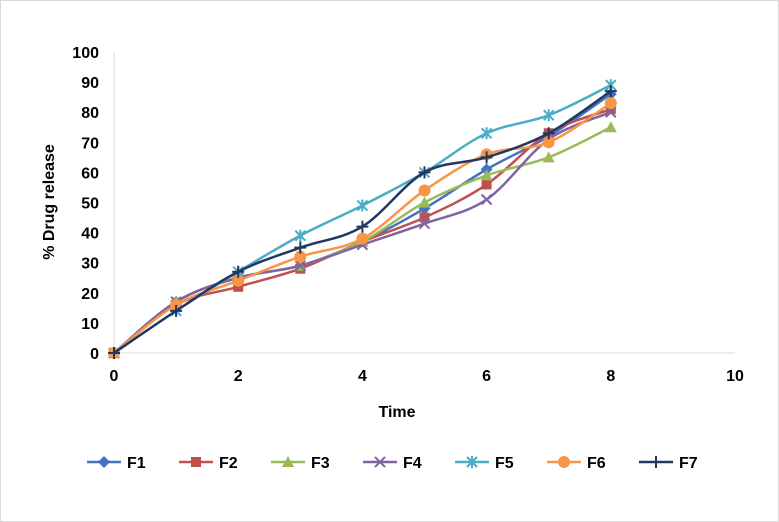  What do you see at coordinates (116, 463) in the screenshot?
I see `legend-item-f1: F1` at bounding box center [116, 463].